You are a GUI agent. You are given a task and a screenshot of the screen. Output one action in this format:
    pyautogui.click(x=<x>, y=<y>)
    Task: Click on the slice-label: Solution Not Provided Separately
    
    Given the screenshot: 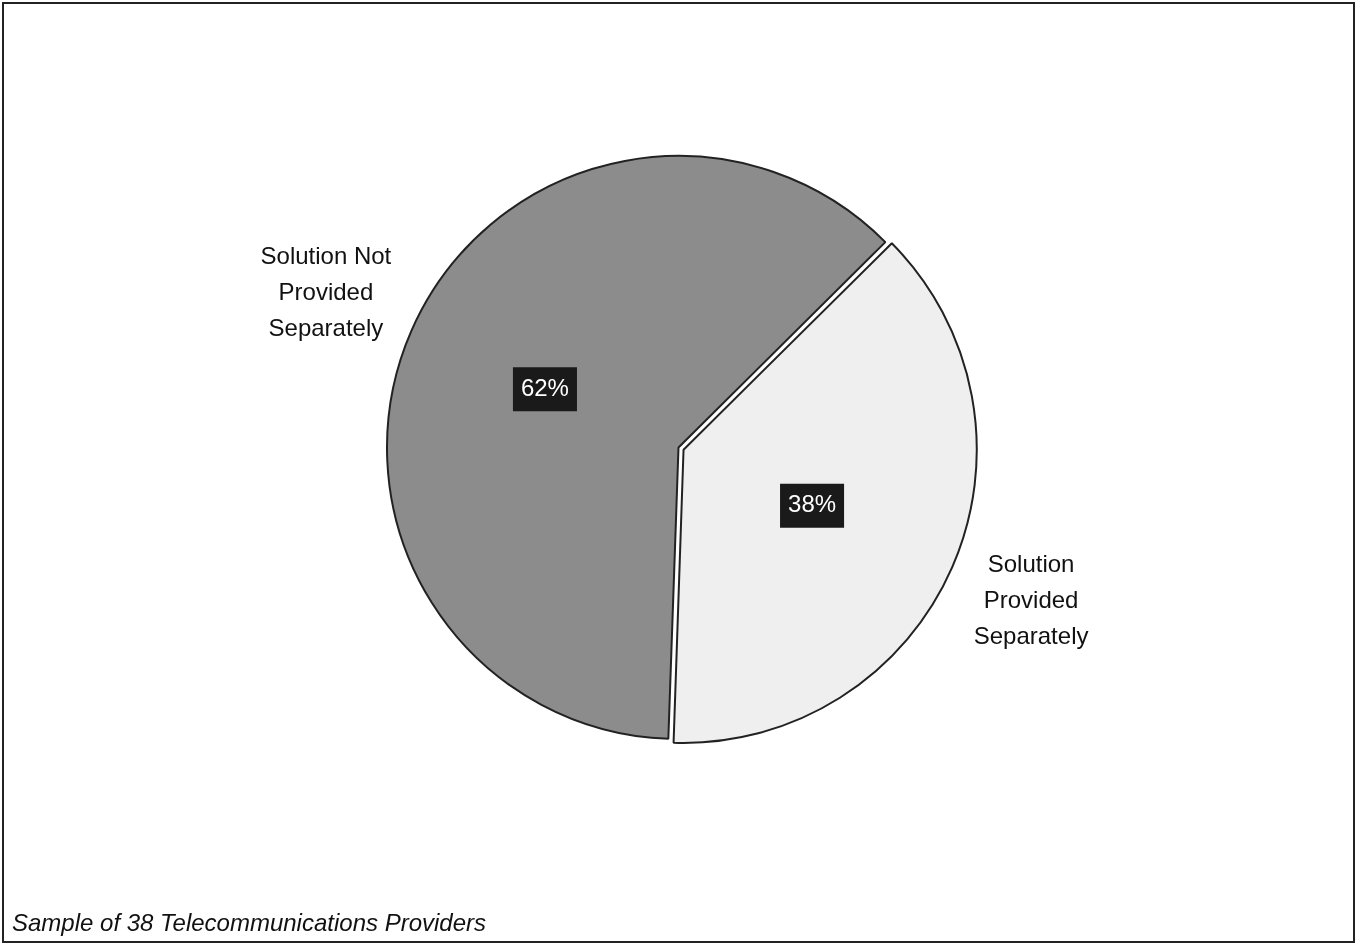 What is the action you would take?
    pyautogui.click(x=326, y=292)
    